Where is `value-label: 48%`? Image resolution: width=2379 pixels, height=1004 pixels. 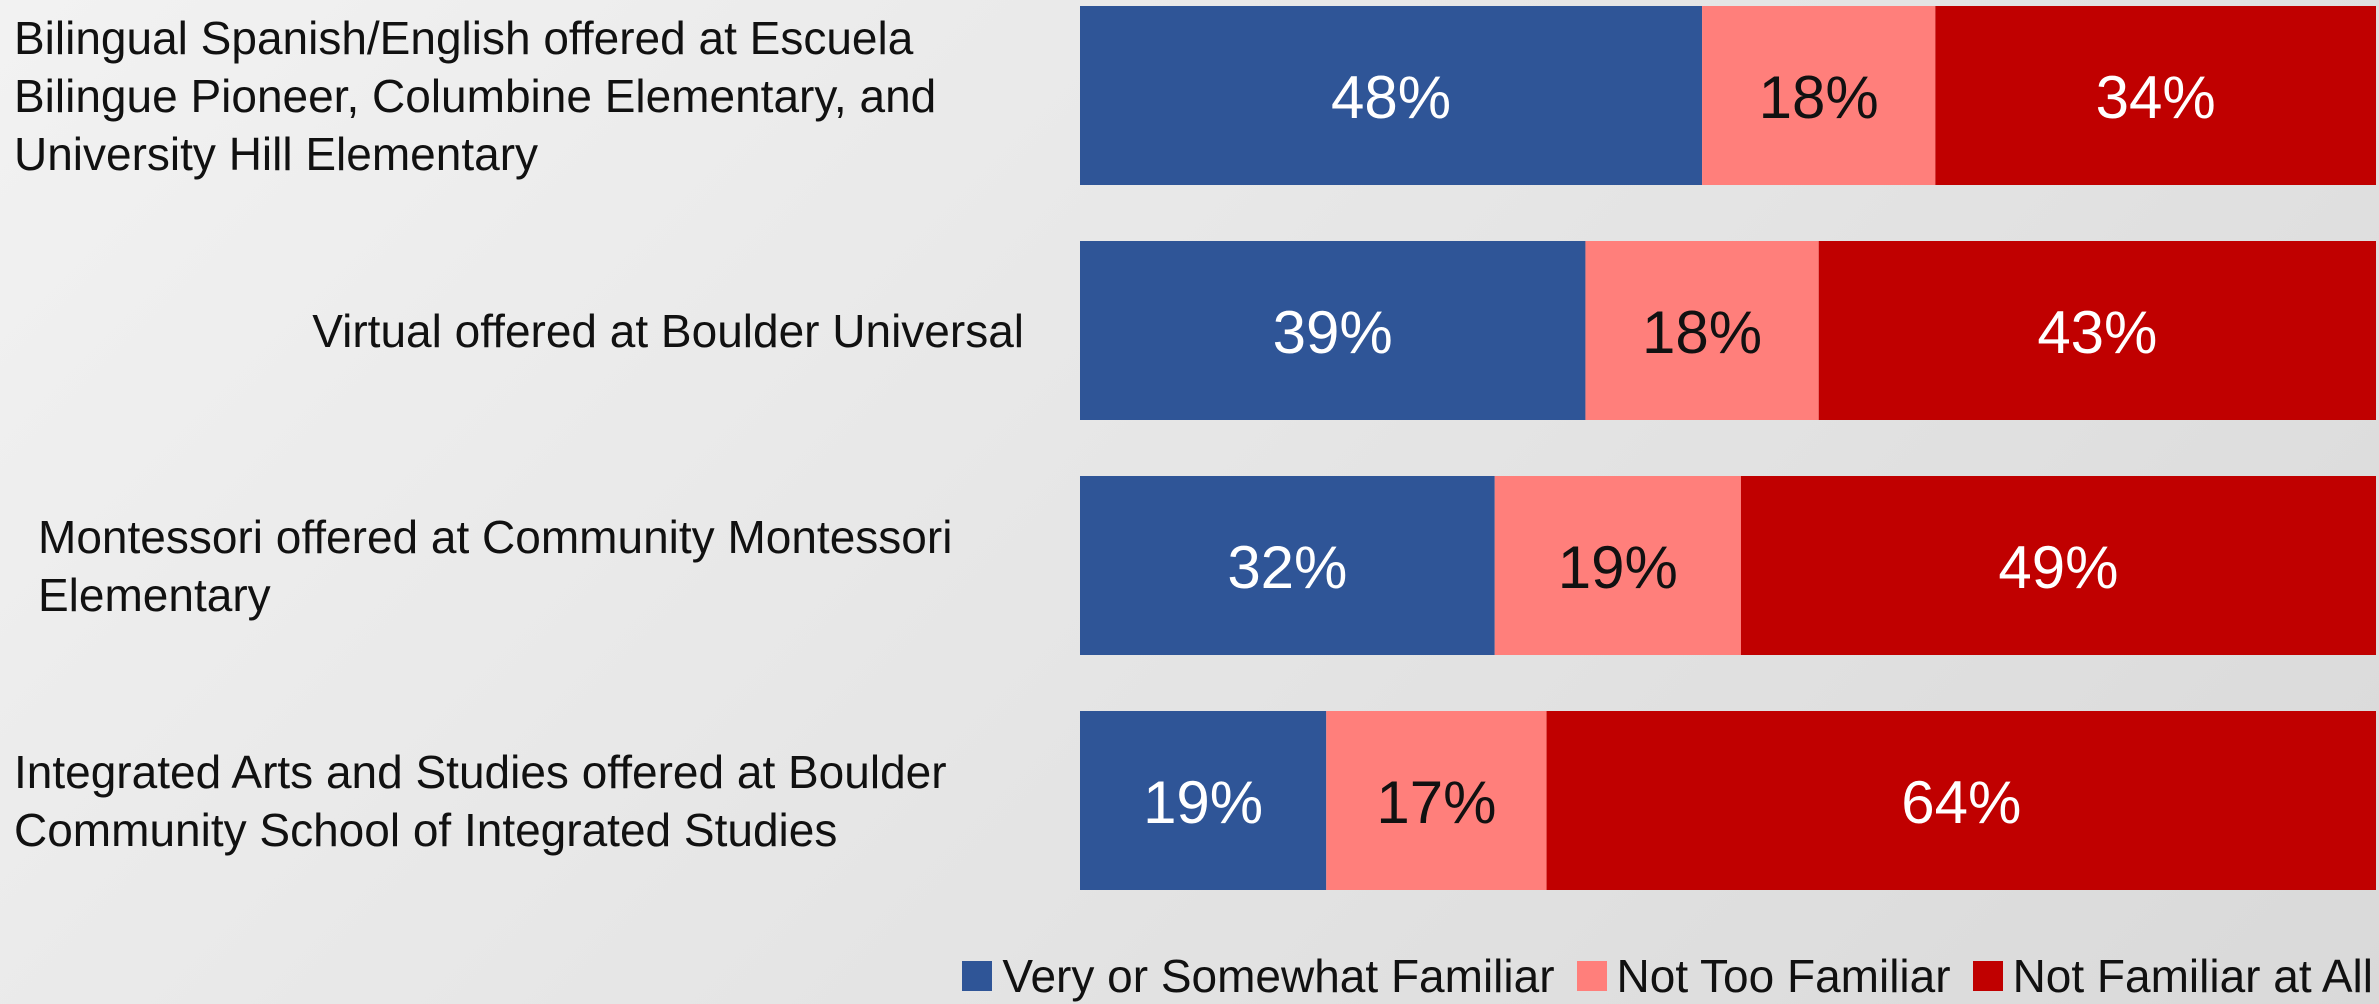 value-label: 48% is located at coordinates (1391, 97).